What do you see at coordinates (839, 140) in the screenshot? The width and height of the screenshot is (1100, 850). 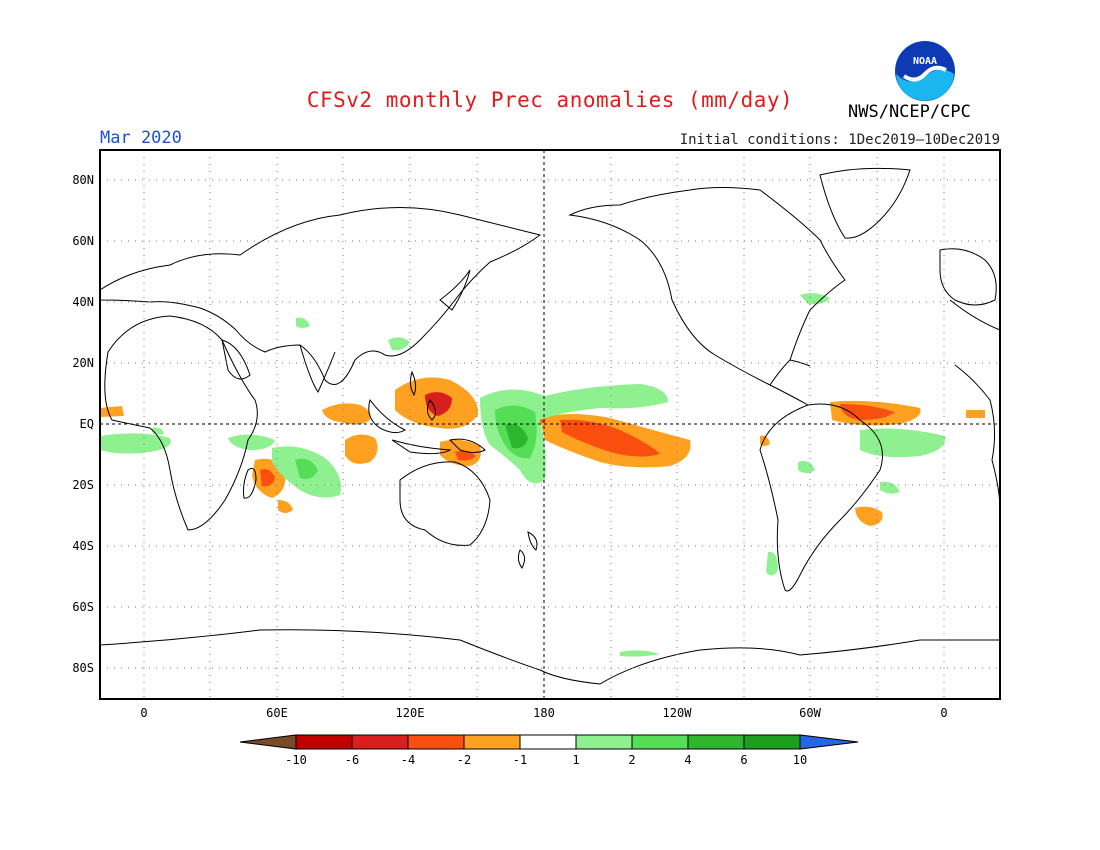 I see `initial-conditions: Initial conditions: 1Dec2019—10Dec2019` at bounding box center [839, 140].